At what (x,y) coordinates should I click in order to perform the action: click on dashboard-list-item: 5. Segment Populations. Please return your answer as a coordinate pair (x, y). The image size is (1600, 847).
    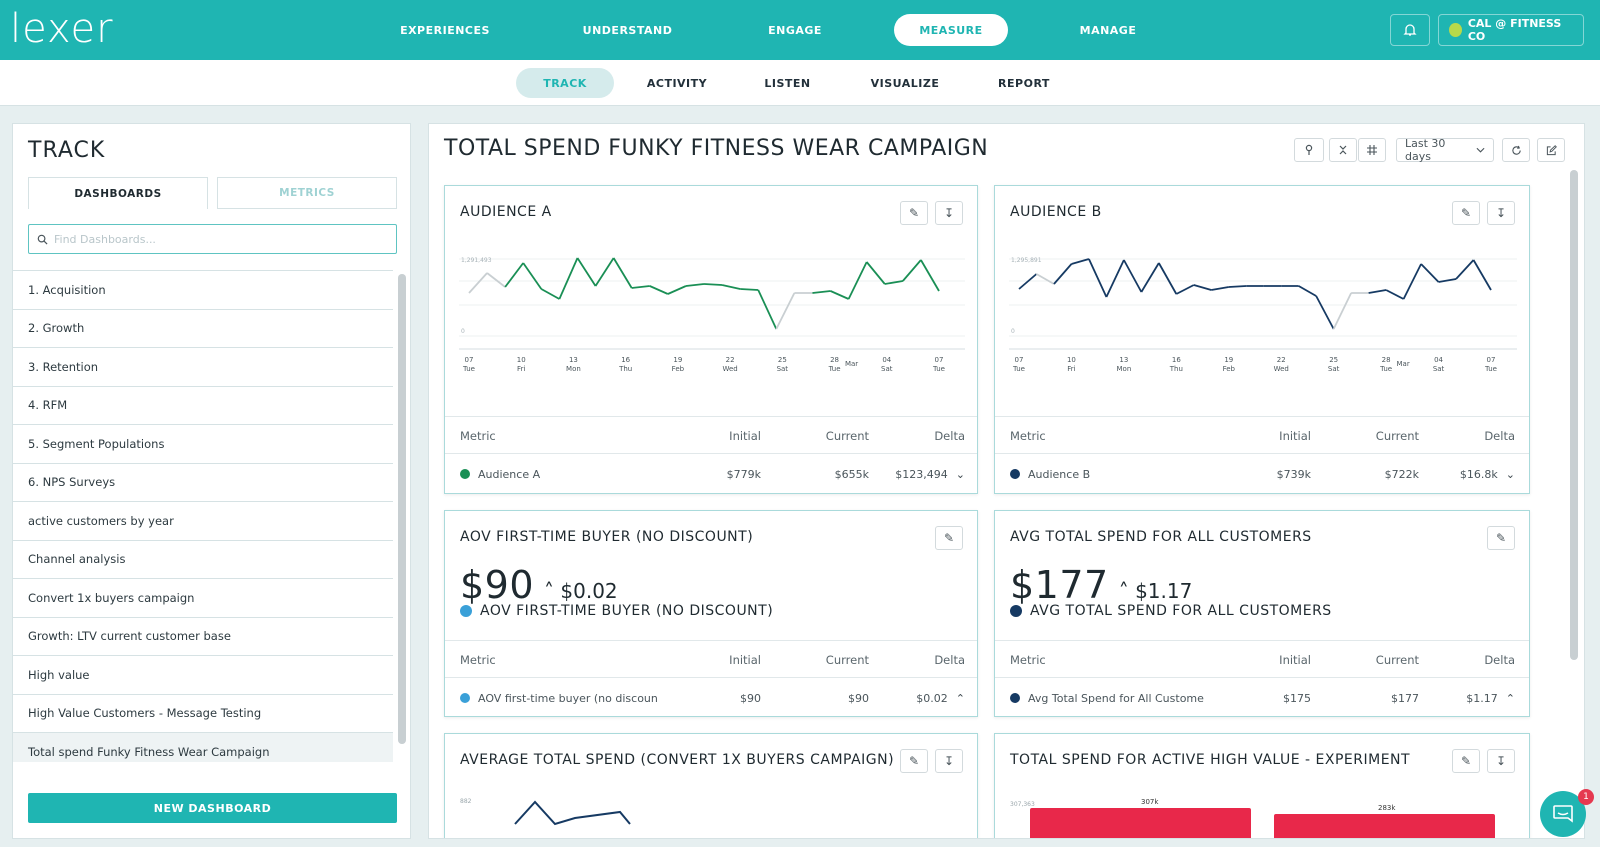
    Looking at the image, I should click on (203, 444).